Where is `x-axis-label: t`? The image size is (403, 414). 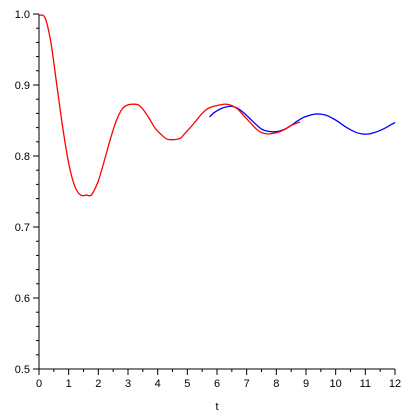 x-axis-label: t is located at coordinates (216, 407).